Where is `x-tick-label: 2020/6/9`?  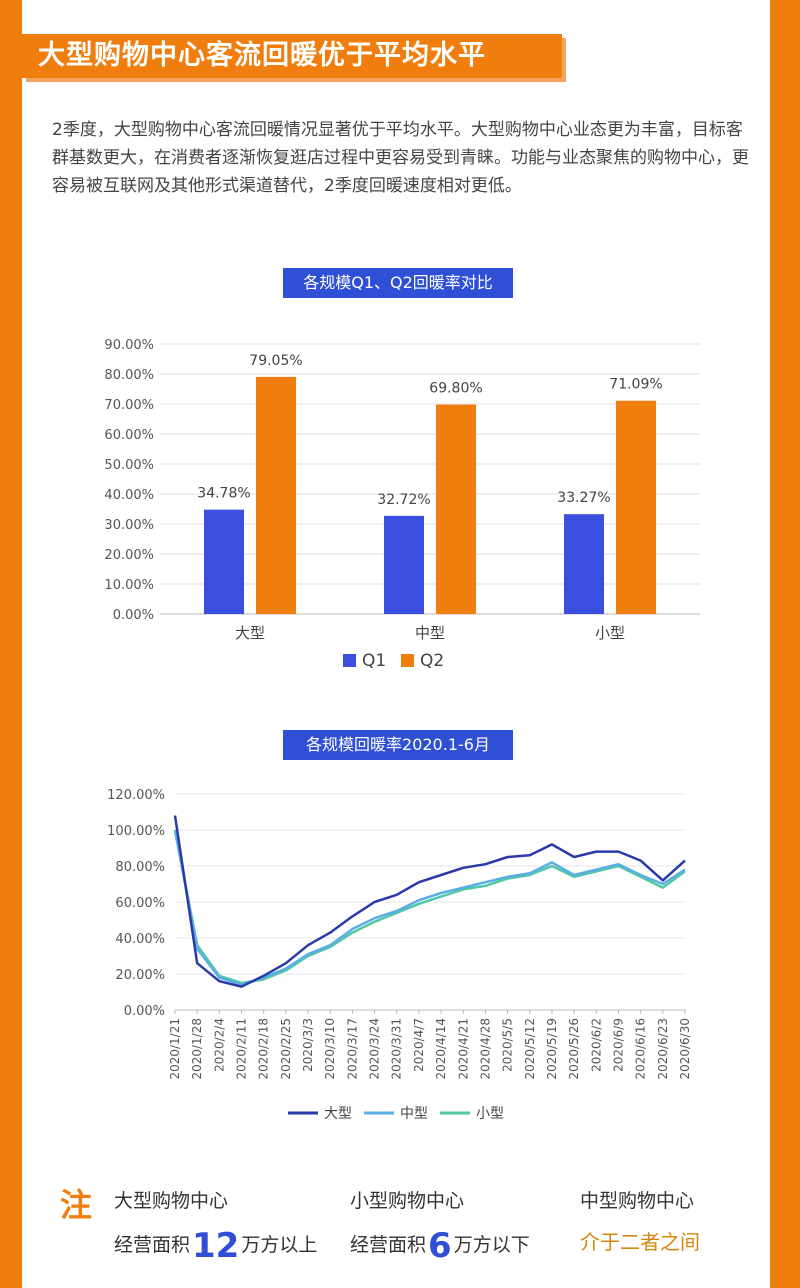
x-tick-label: 2020/6/9 is located at coordinates (618, 1045).